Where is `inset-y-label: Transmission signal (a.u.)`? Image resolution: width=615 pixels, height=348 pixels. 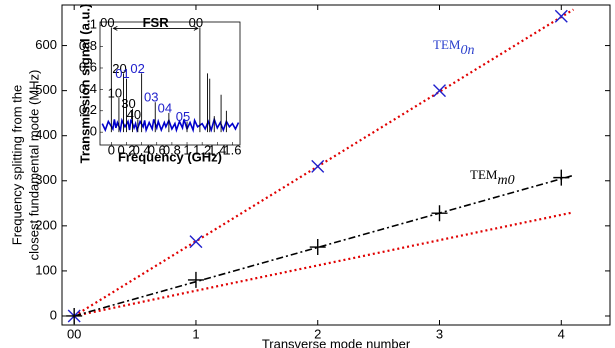 inset-y-label: Transmission signal (a.u.) is located at coordinates (84, 84).